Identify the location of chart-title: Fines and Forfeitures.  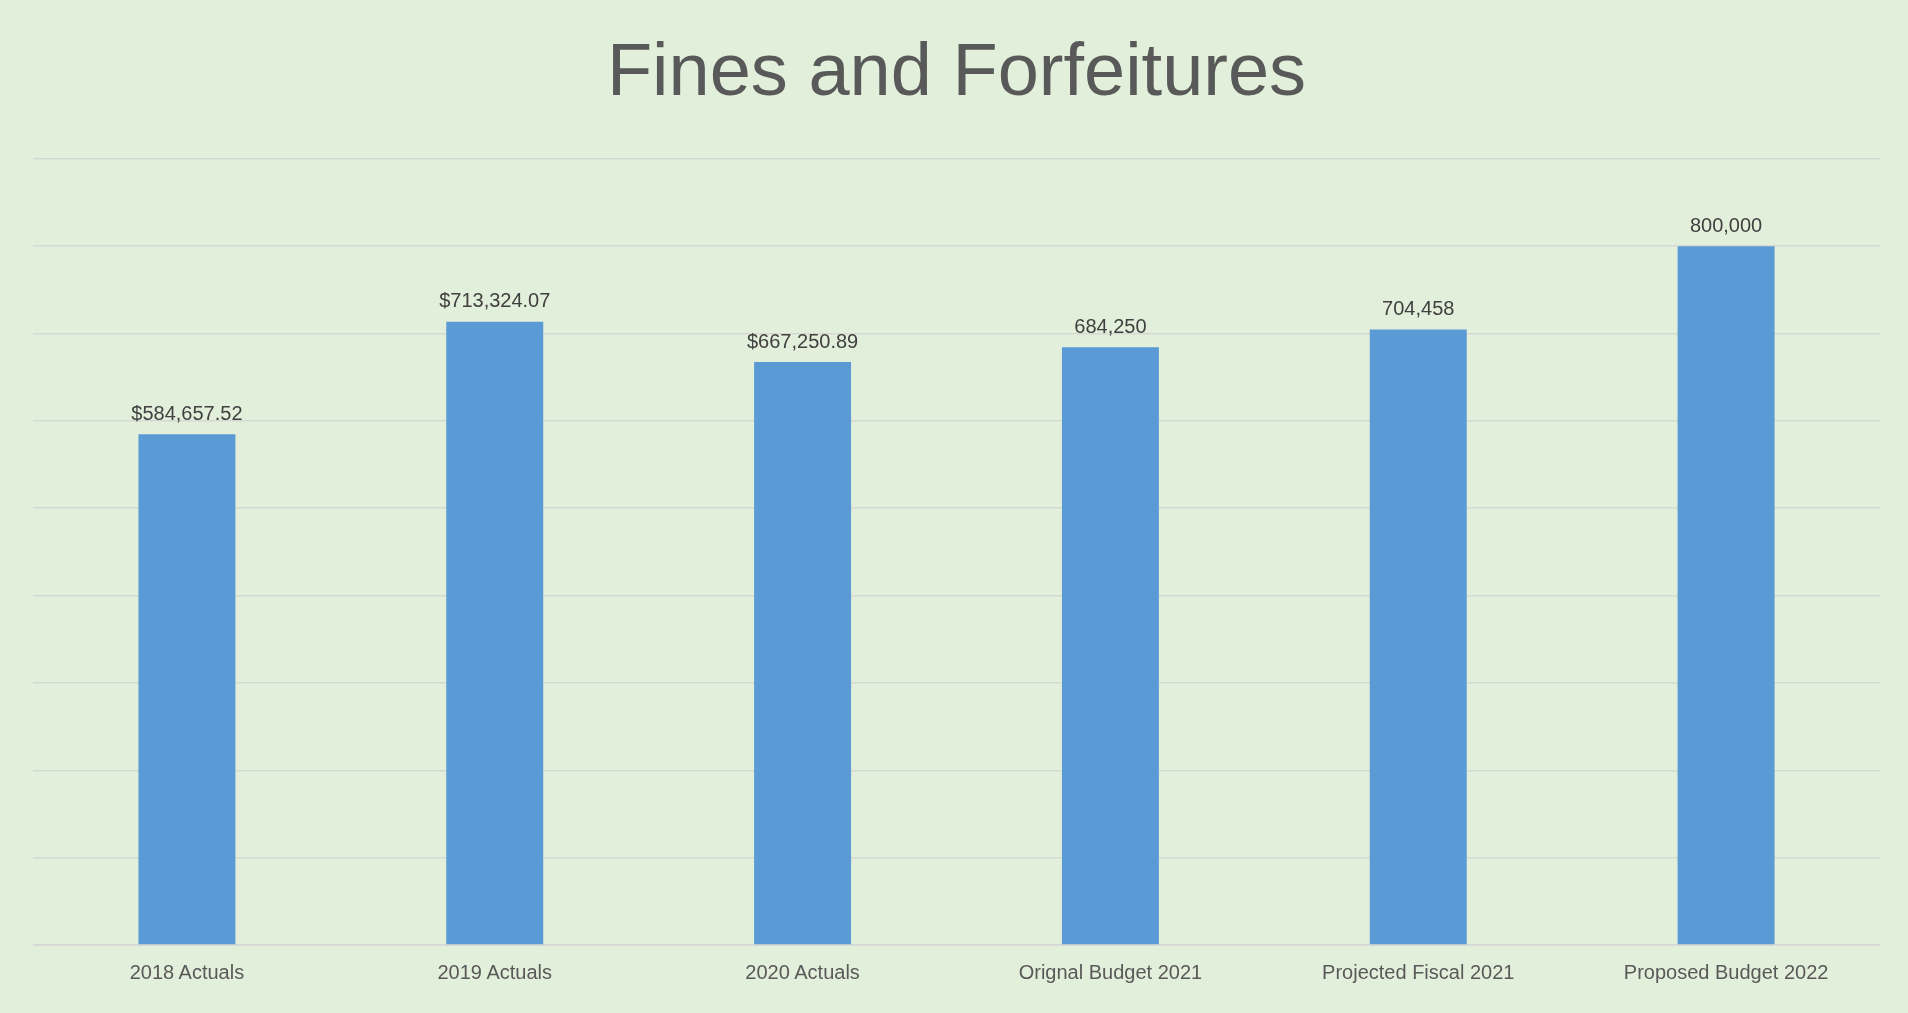
(956, 69).